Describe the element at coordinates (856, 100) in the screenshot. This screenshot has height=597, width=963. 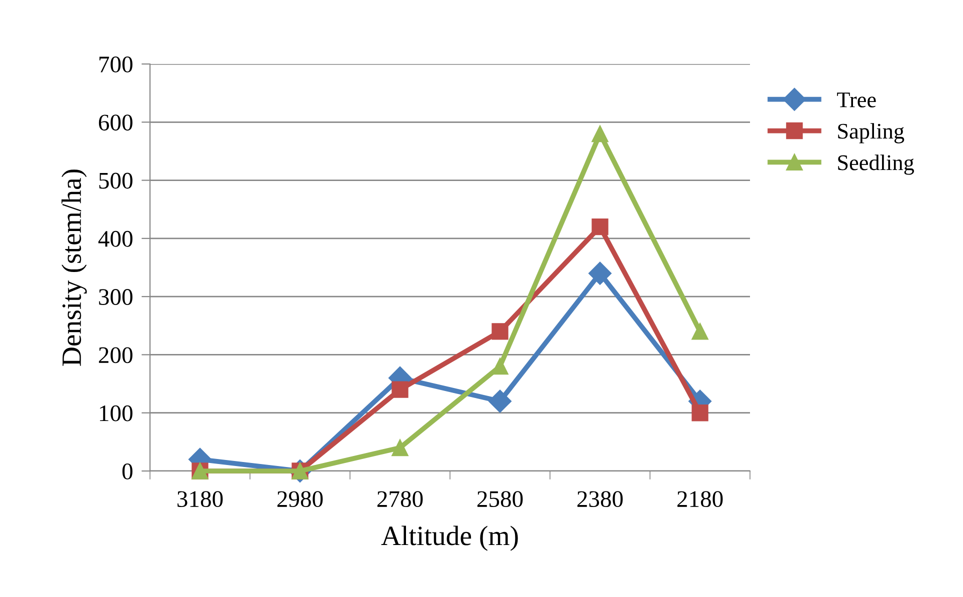
I see `legend-label: Tree` at that location.